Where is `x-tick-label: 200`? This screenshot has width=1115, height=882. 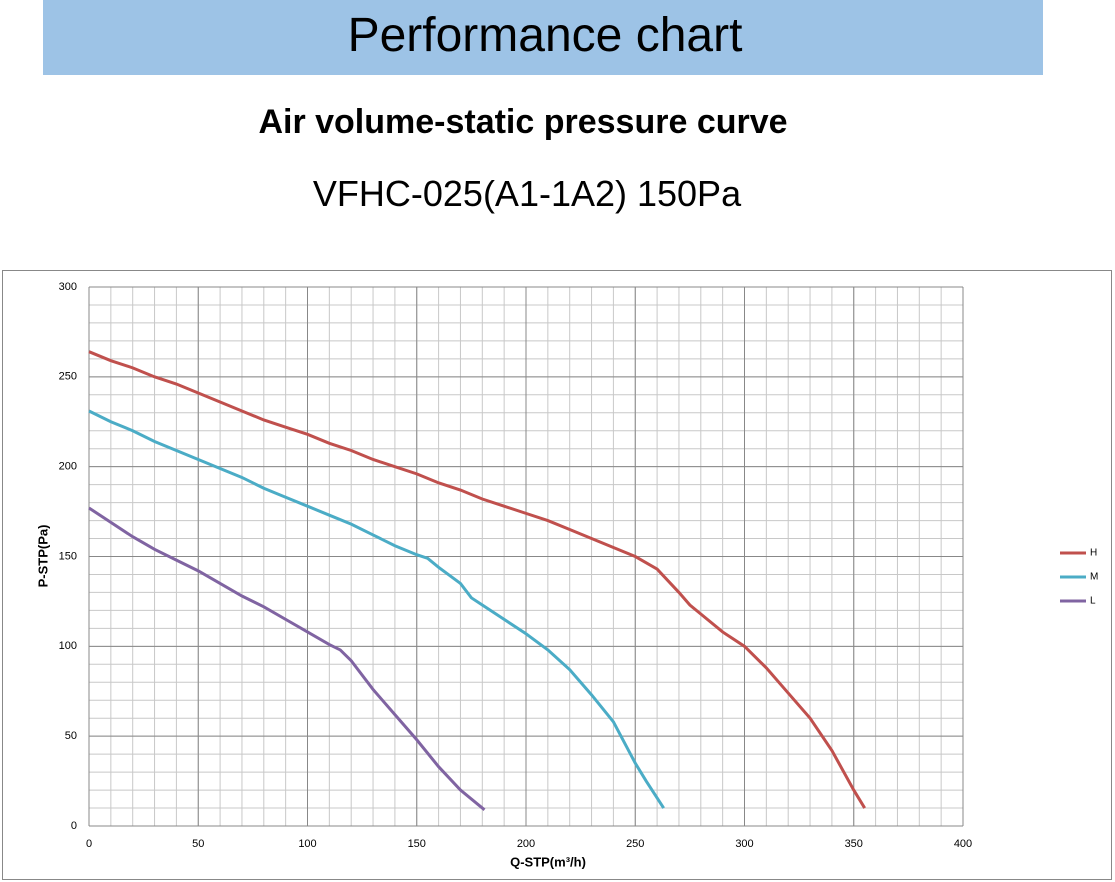 x-tick-label: 200 is located at coordinates (526, 844).